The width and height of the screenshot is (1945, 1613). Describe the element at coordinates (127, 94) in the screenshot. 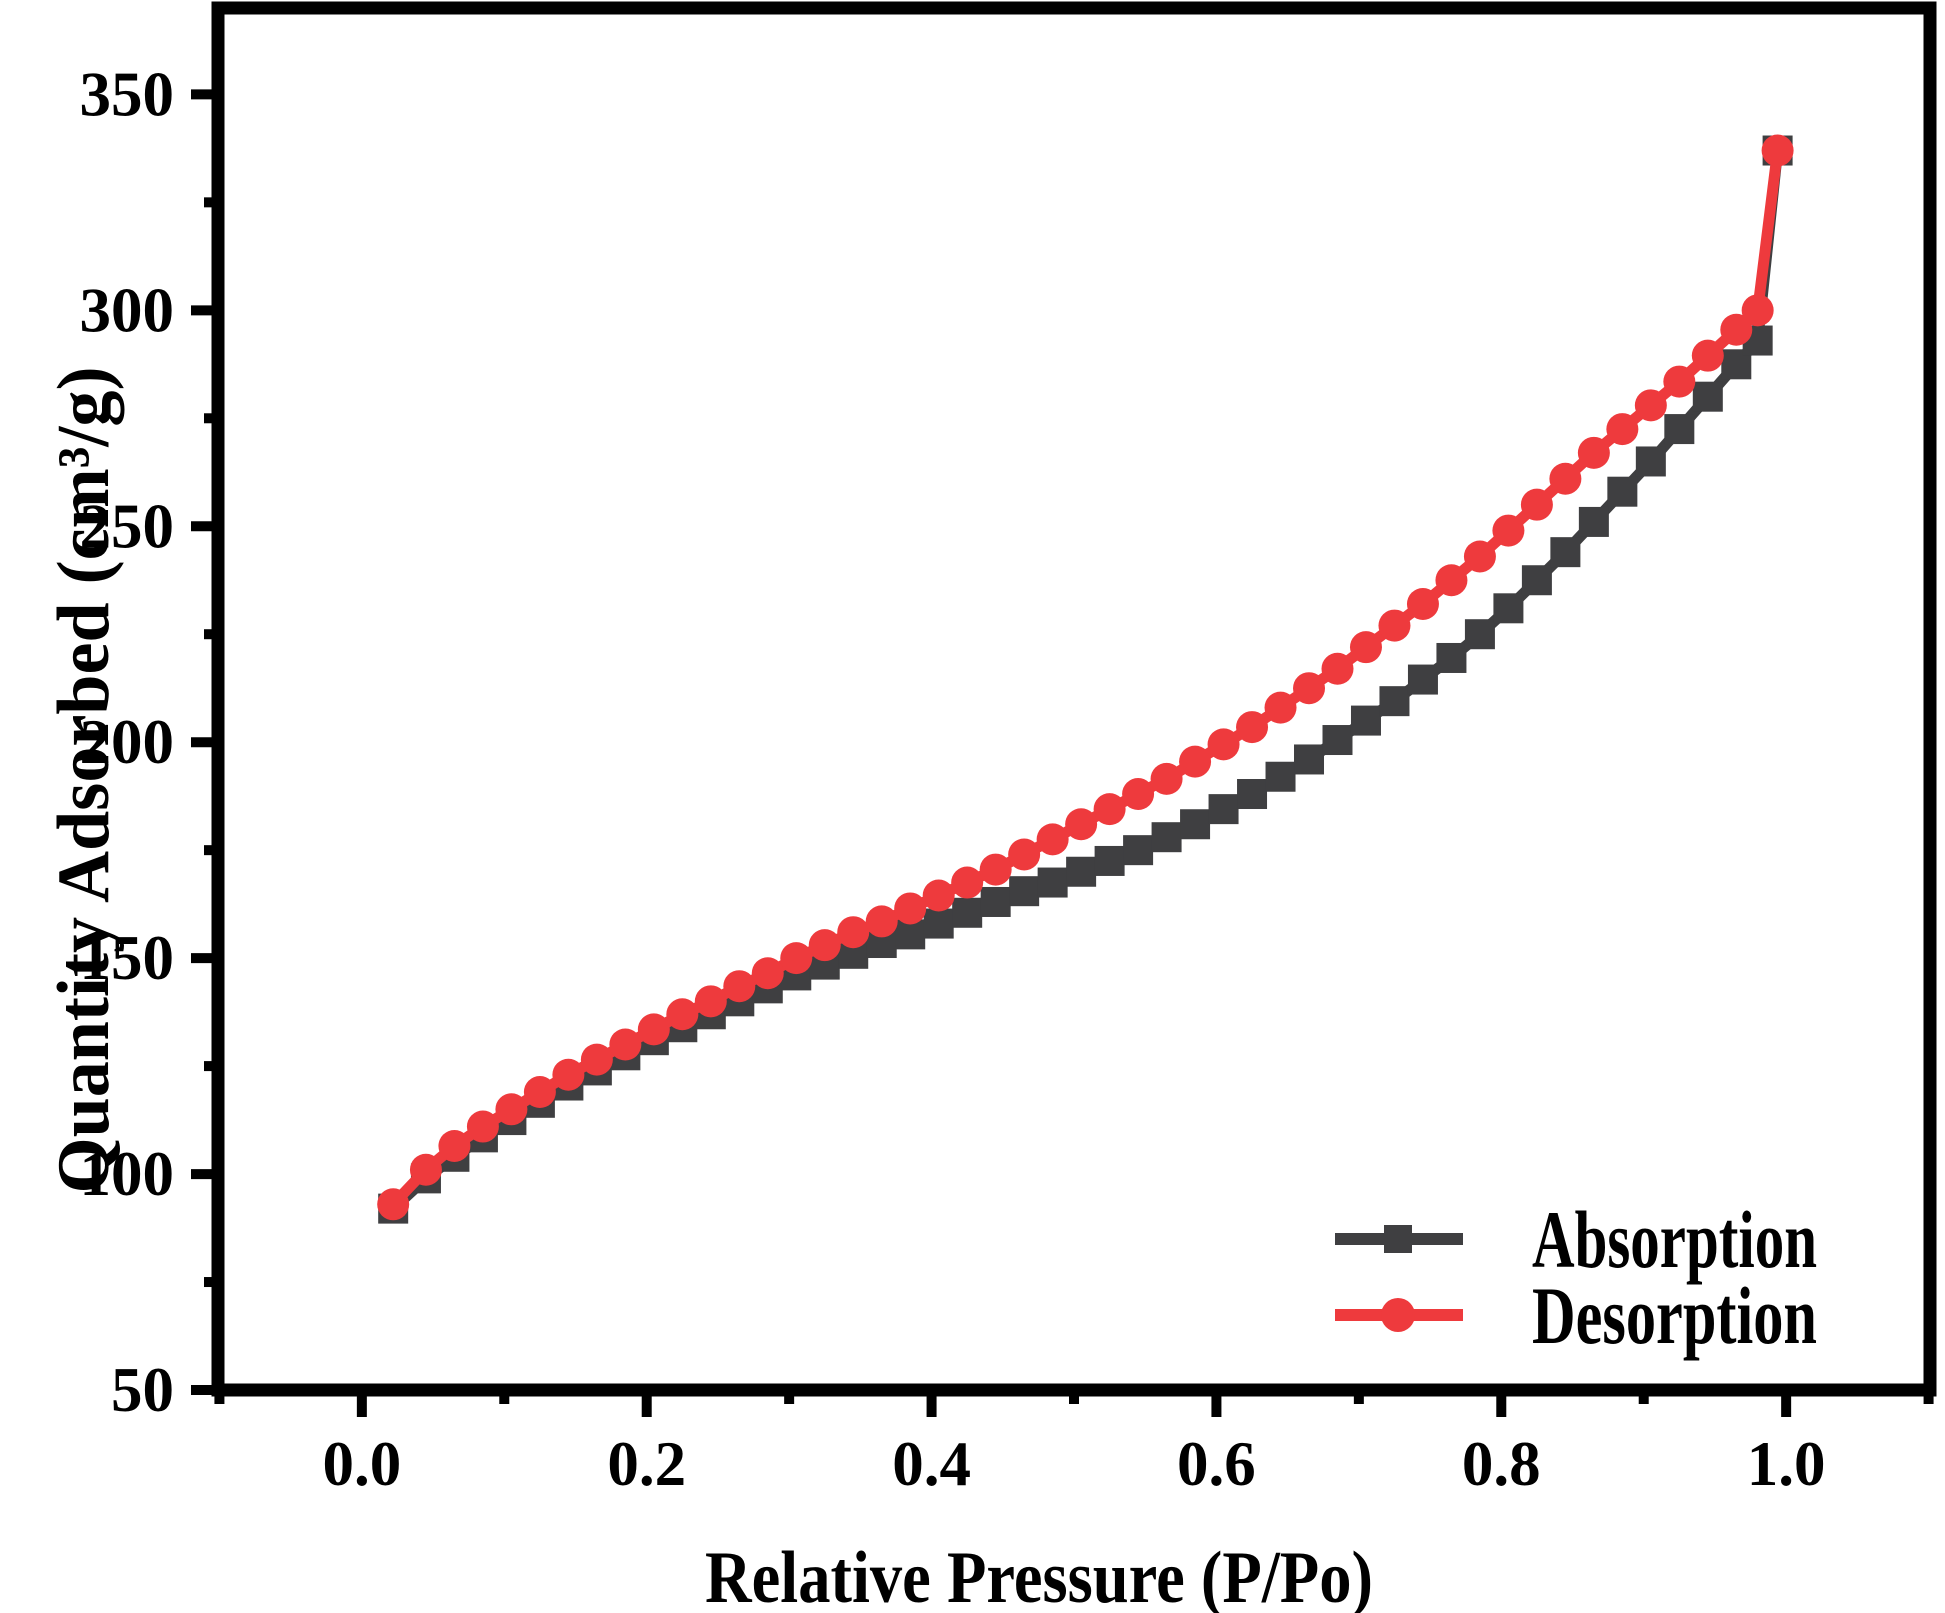

I see `y-tick-label: 350` at that location.